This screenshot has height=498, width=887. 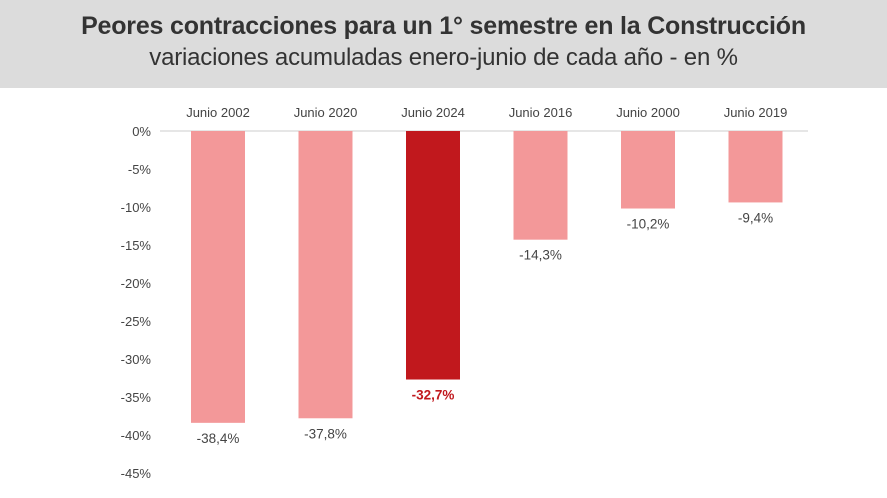 What do you see at coordinates (136, 207) in the screenshot?
I see `y-tick-label: -10%` at bounding box center [136, 207].